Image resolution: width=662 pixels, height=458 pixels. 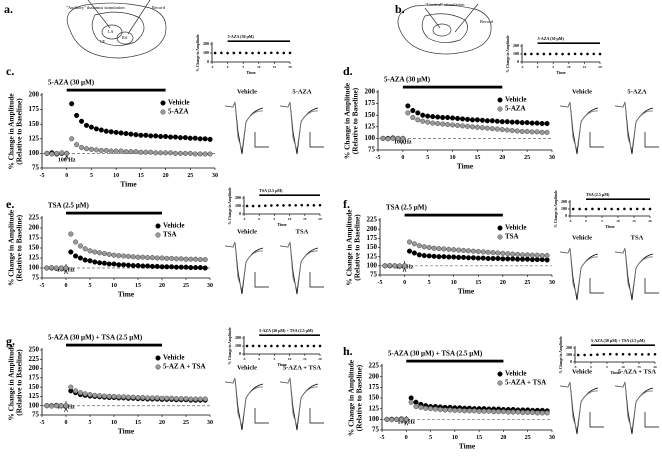 I want to click on y-tick-label: 100, so click(x=516, y=53).